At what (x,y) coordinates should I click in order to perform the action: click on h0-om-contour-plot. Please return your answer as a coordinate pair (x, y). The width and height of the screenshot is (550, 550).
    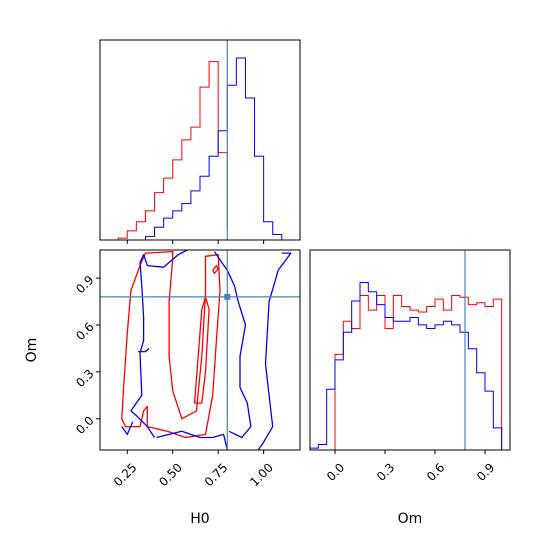
    Looking at the image, I should click on (200, 350).